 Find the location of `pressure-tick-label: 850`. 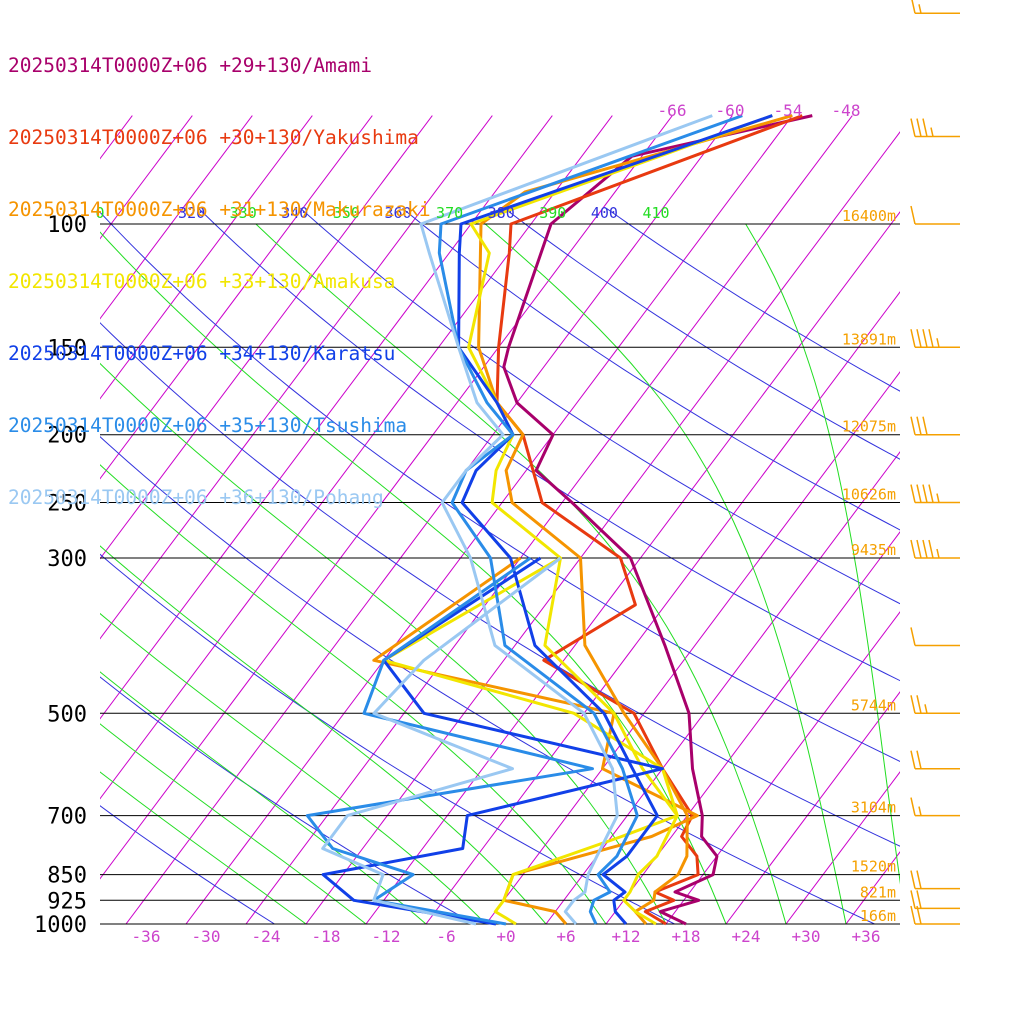

pressure-tick-label: 850 is located at coordinates (67, 876).